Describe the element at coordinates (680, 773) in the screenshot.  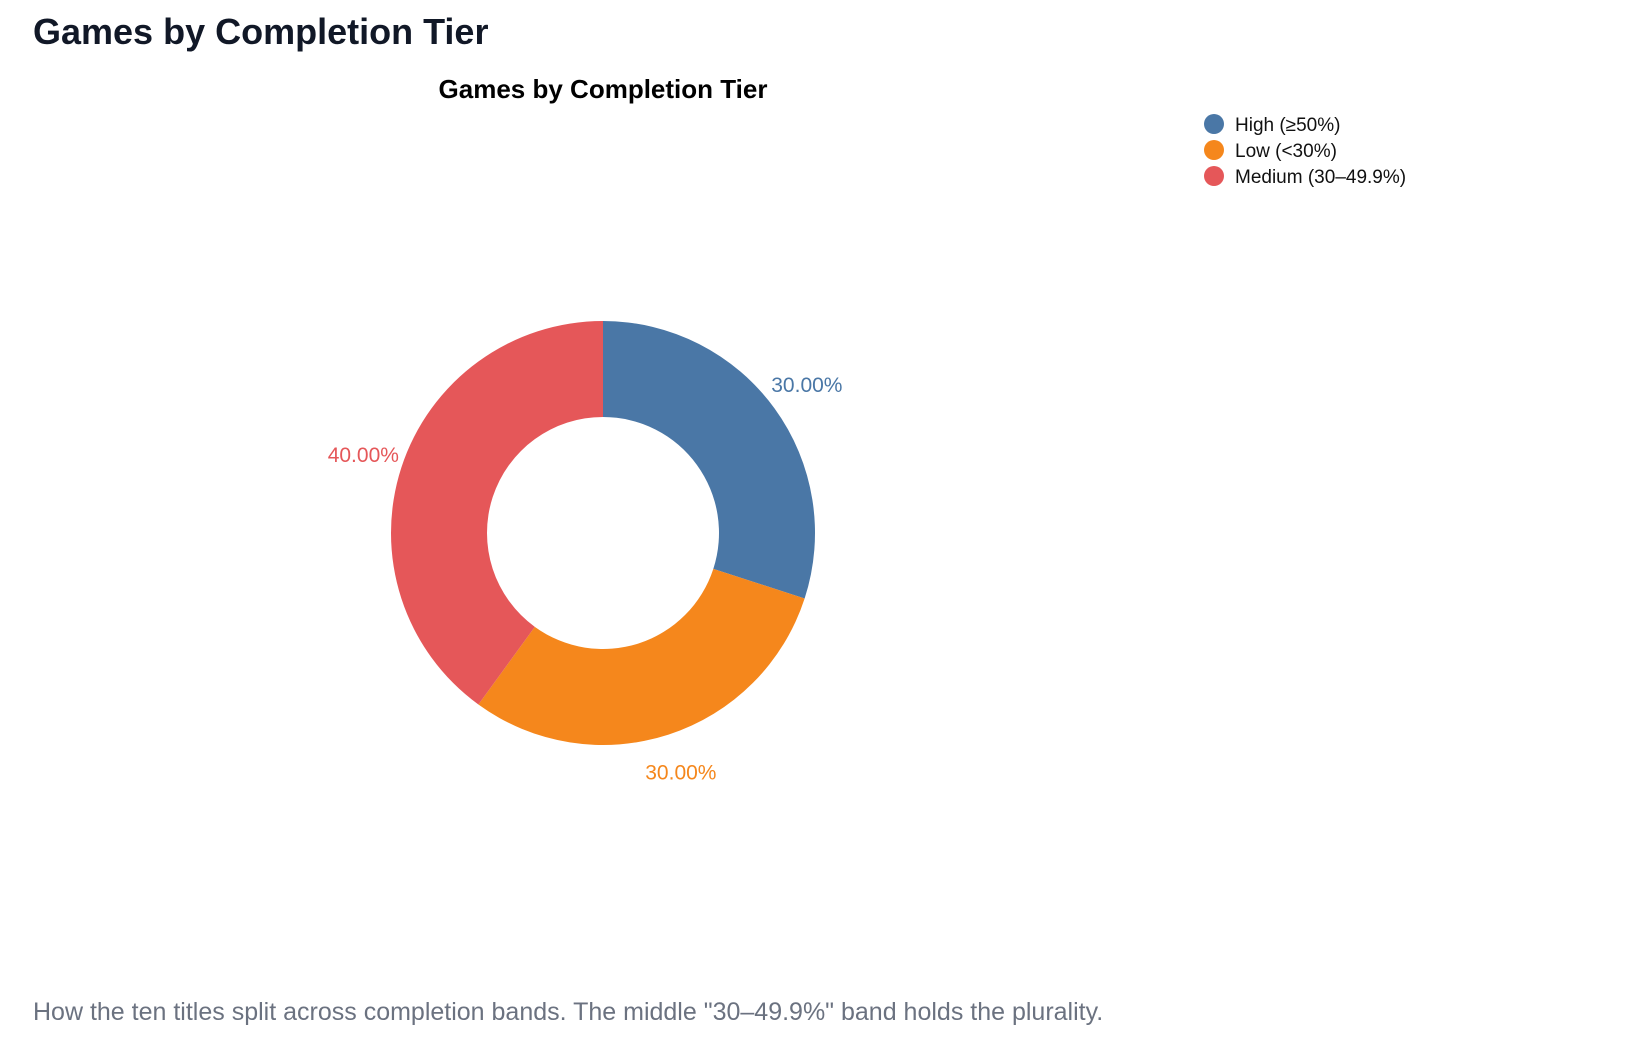
I see `slice-label-low-30: 30.00%` at that location.